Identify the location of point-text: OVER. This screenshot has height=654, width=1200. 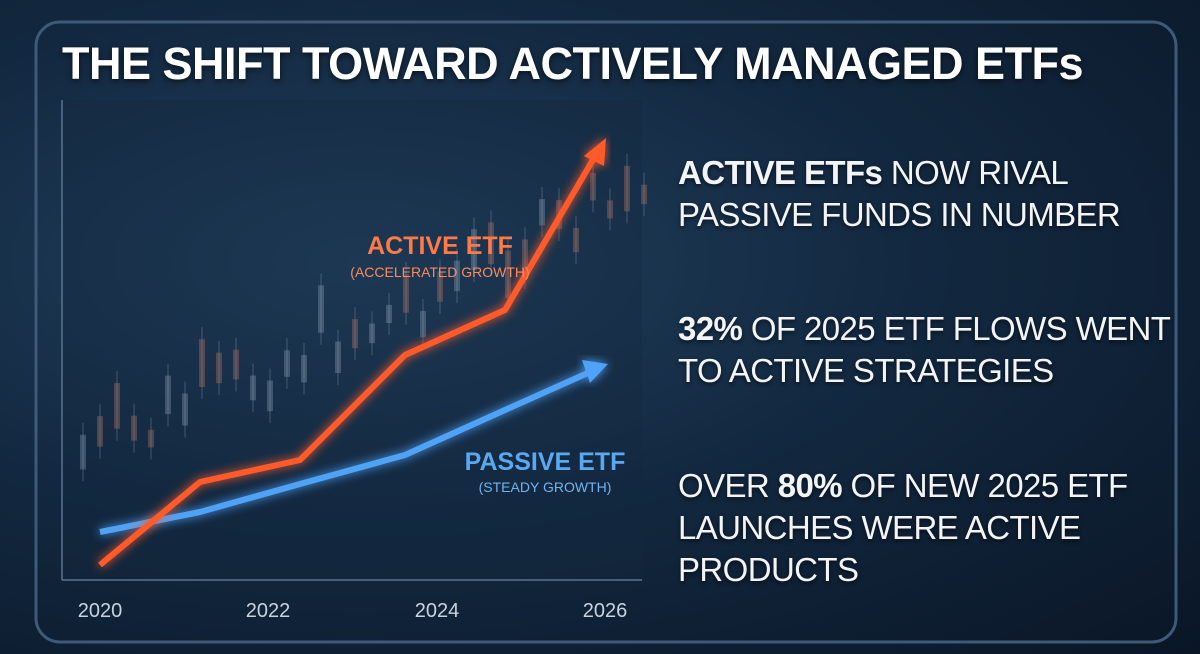
(724, 485).